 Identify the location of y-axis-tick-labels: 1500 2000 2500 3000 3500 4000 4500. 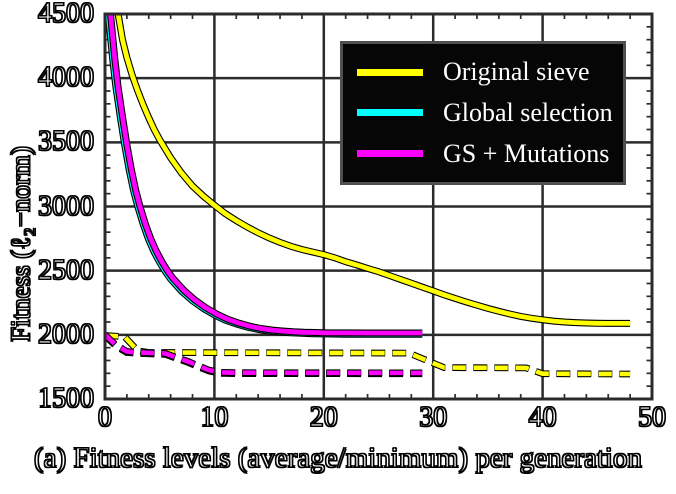
(48, 215).